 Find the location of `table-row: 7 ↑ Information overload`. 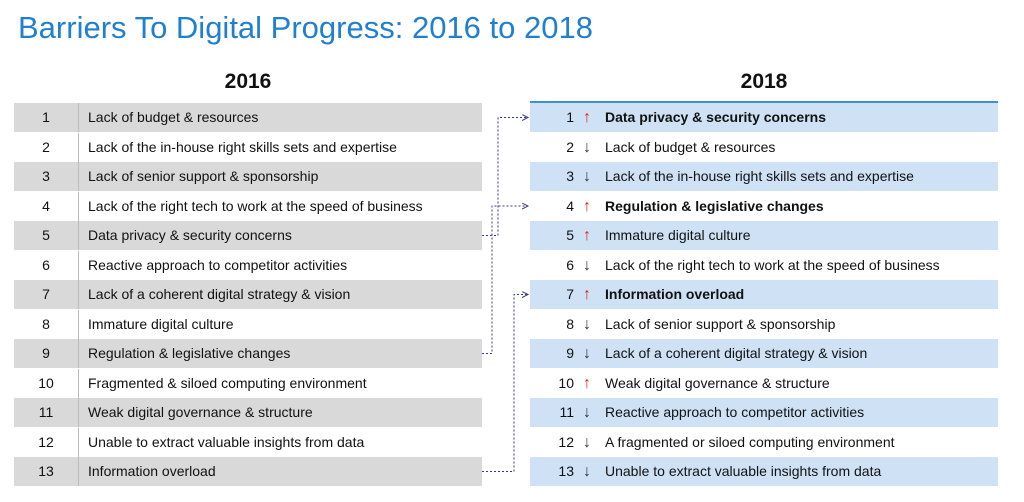

table-row: 7 ↑ Information overload is located at coordinates (764, 294).